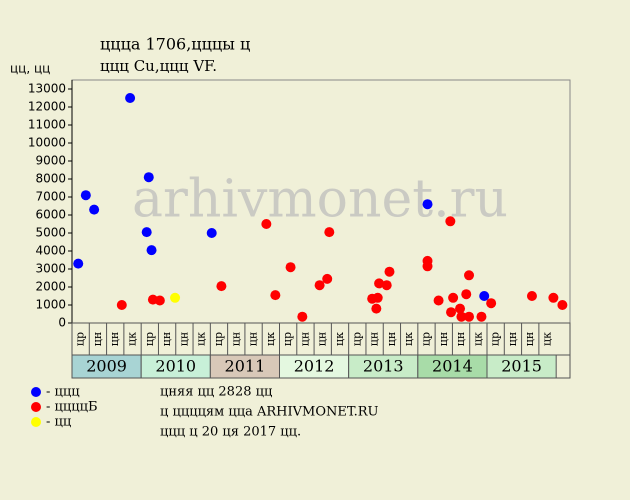 This screenshot has height=500, width=630. What do you see at coordinates (50, 161) in the screenshot?
I see `y-tick-label: 9000` at bounding box center [50, 161].